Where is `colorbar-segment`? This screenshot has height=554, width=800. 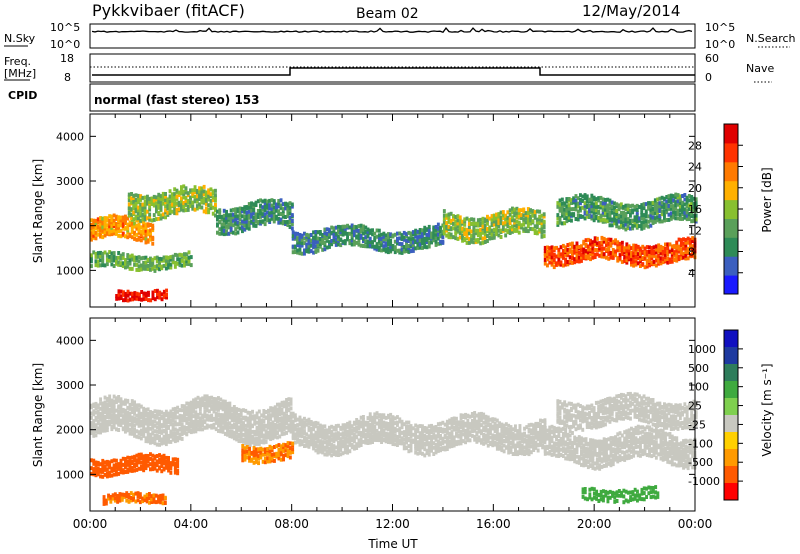
colorbar-segment is located at coordinates (731, 209).